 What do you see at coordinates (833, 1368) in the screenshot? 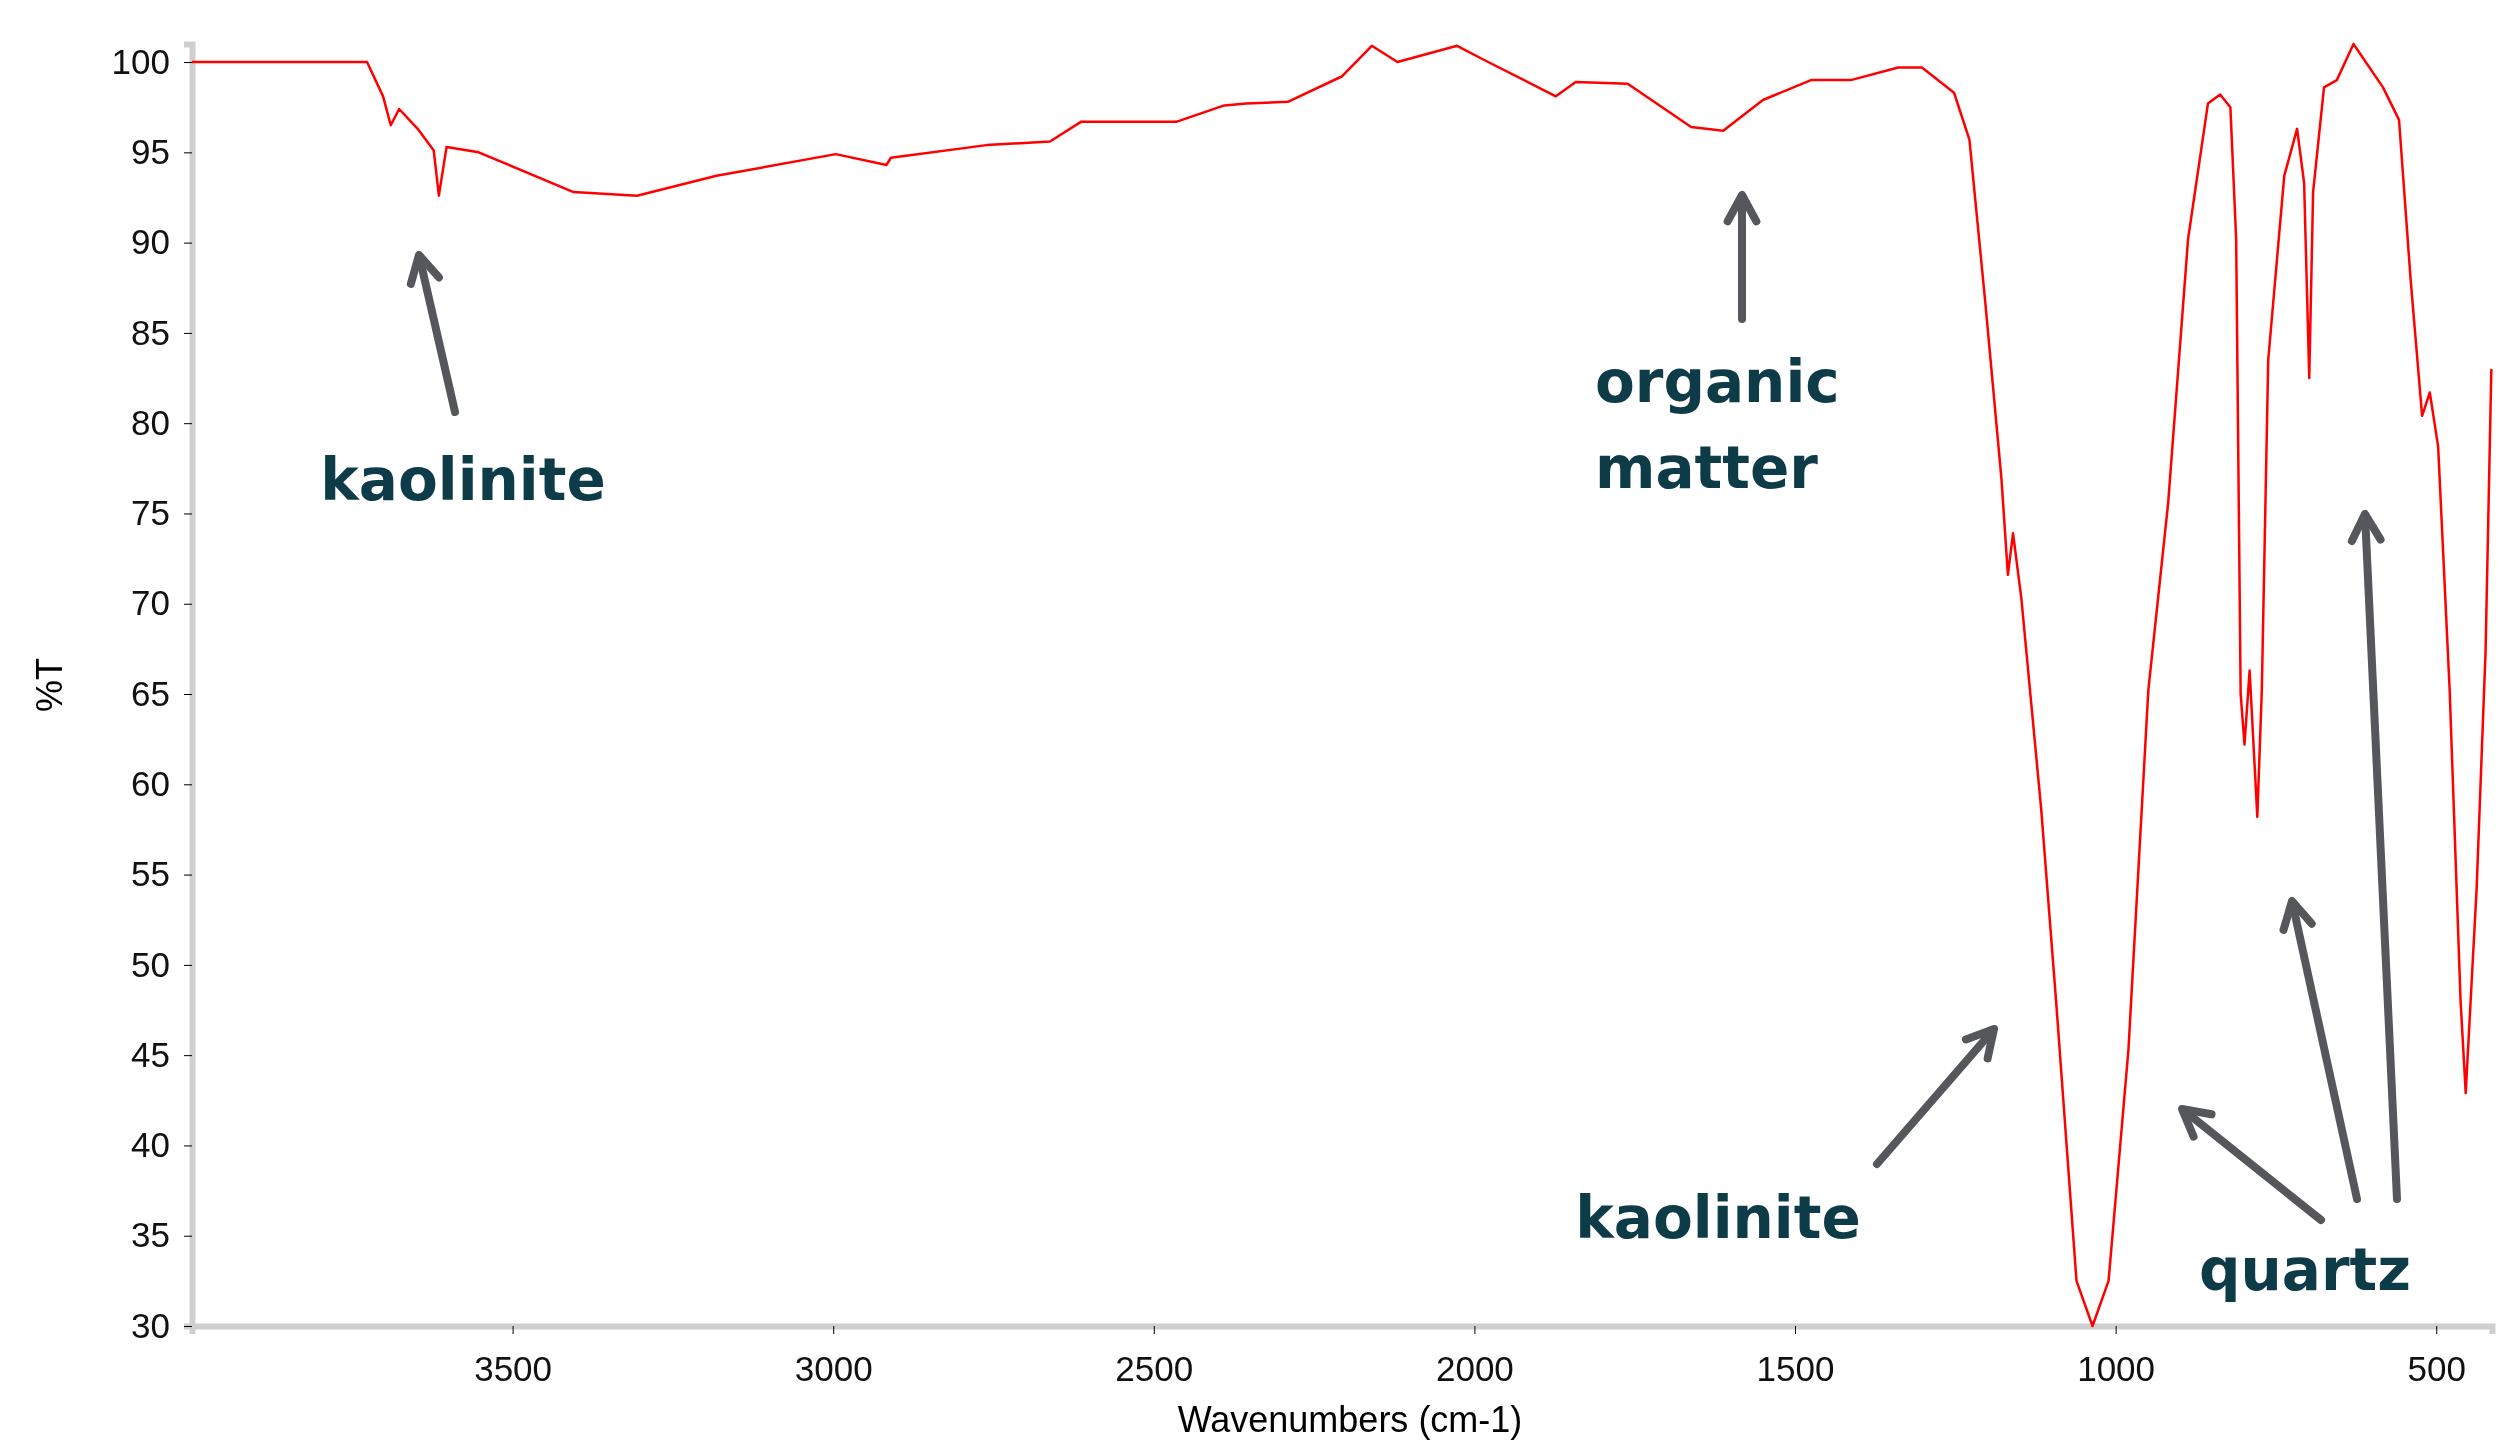
I see `x-tick-label: 3000` at bounding box center [833, 1368].